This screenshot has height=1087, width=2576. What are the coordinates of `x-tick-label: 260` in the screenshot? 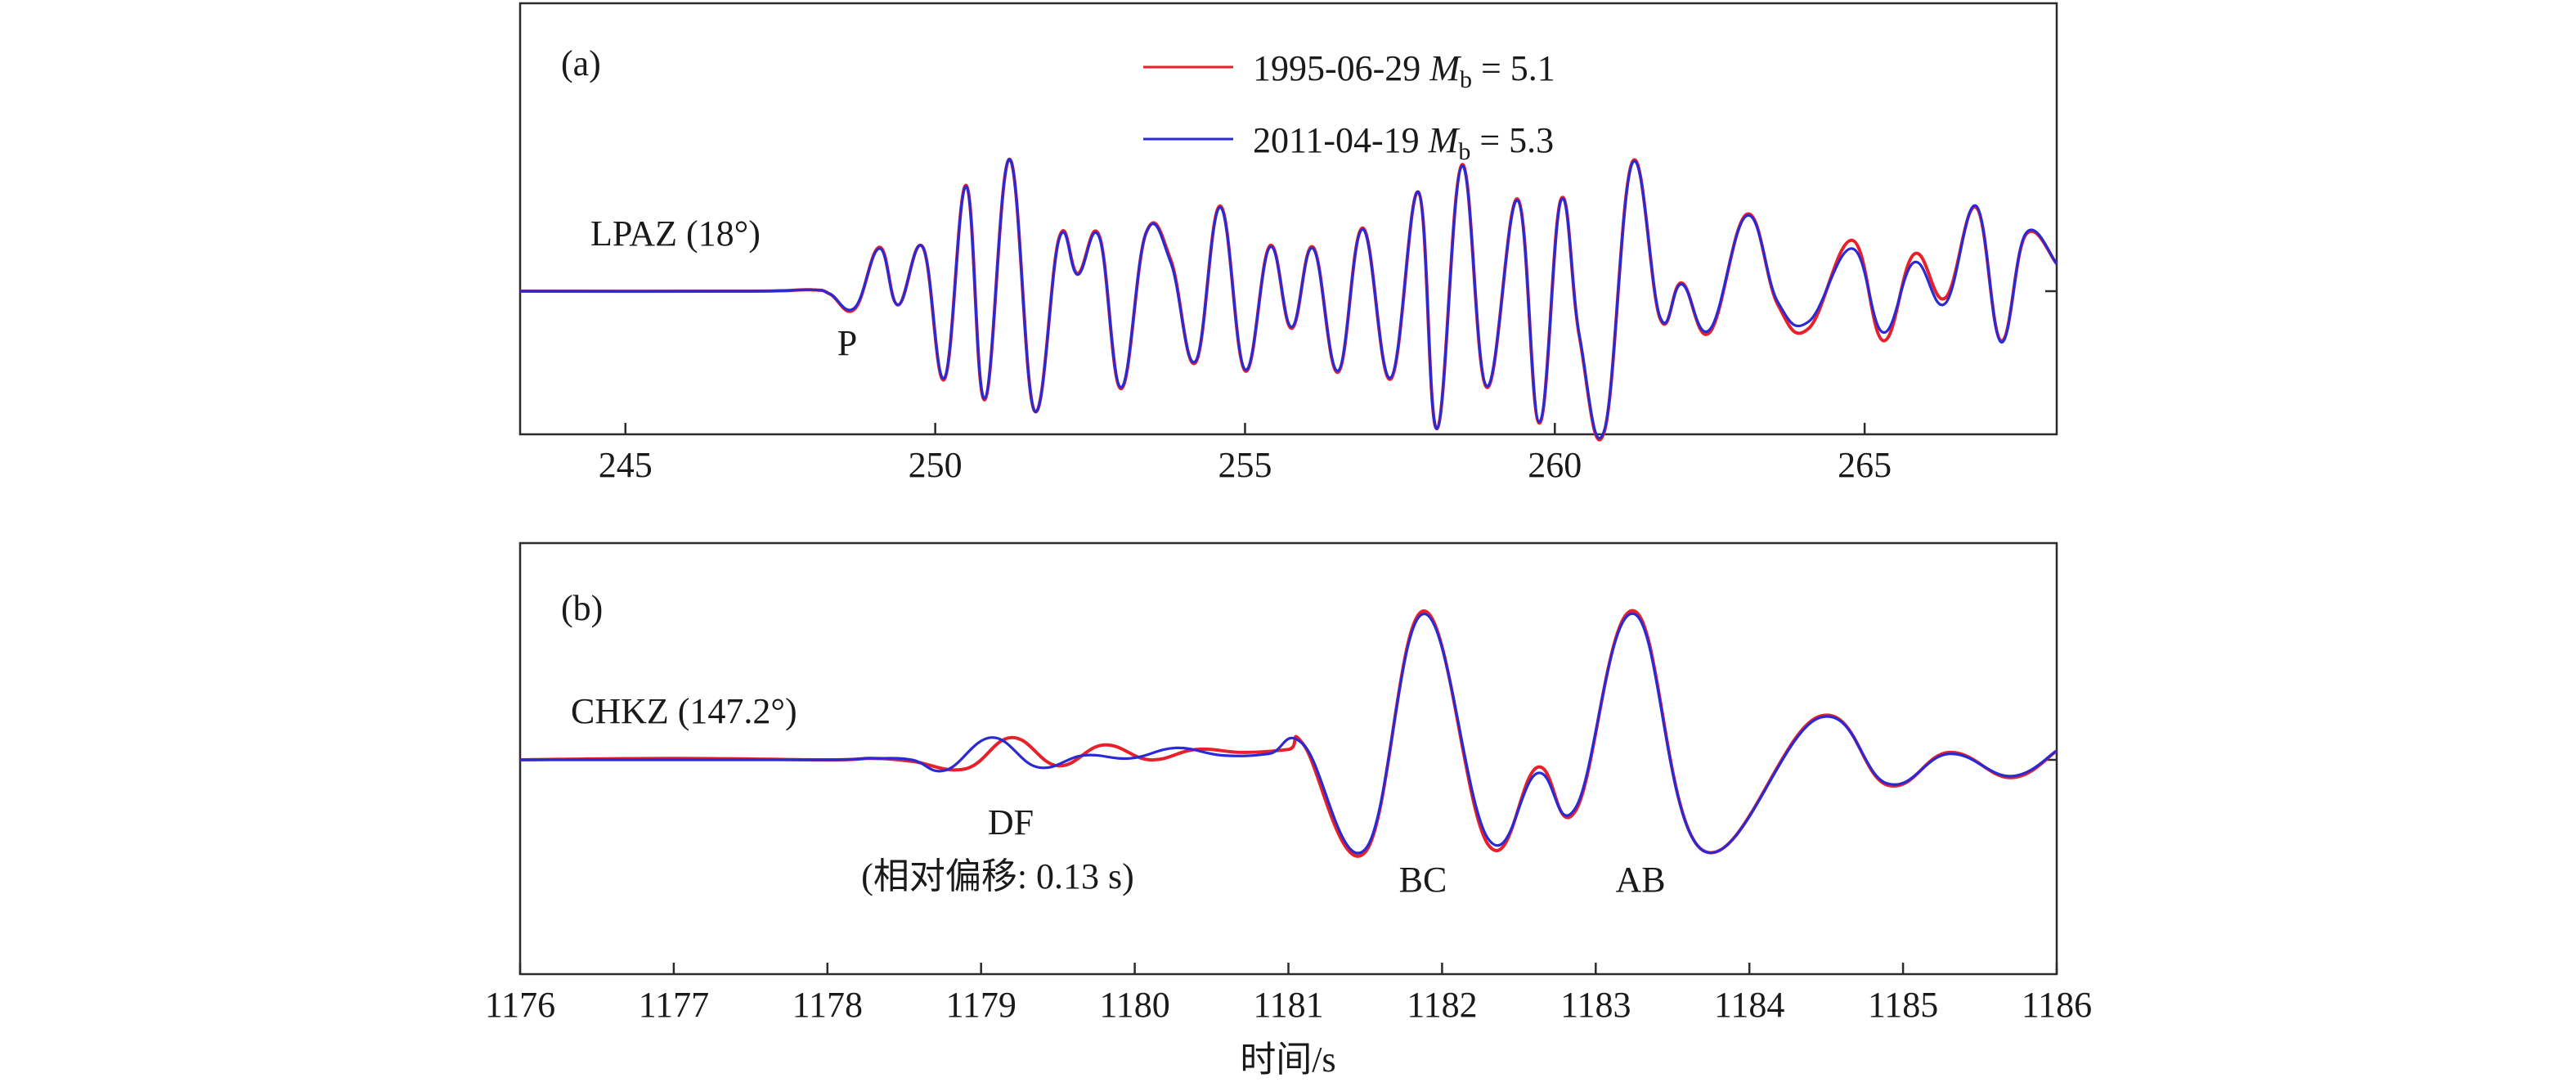 It's located at (1555, 465).